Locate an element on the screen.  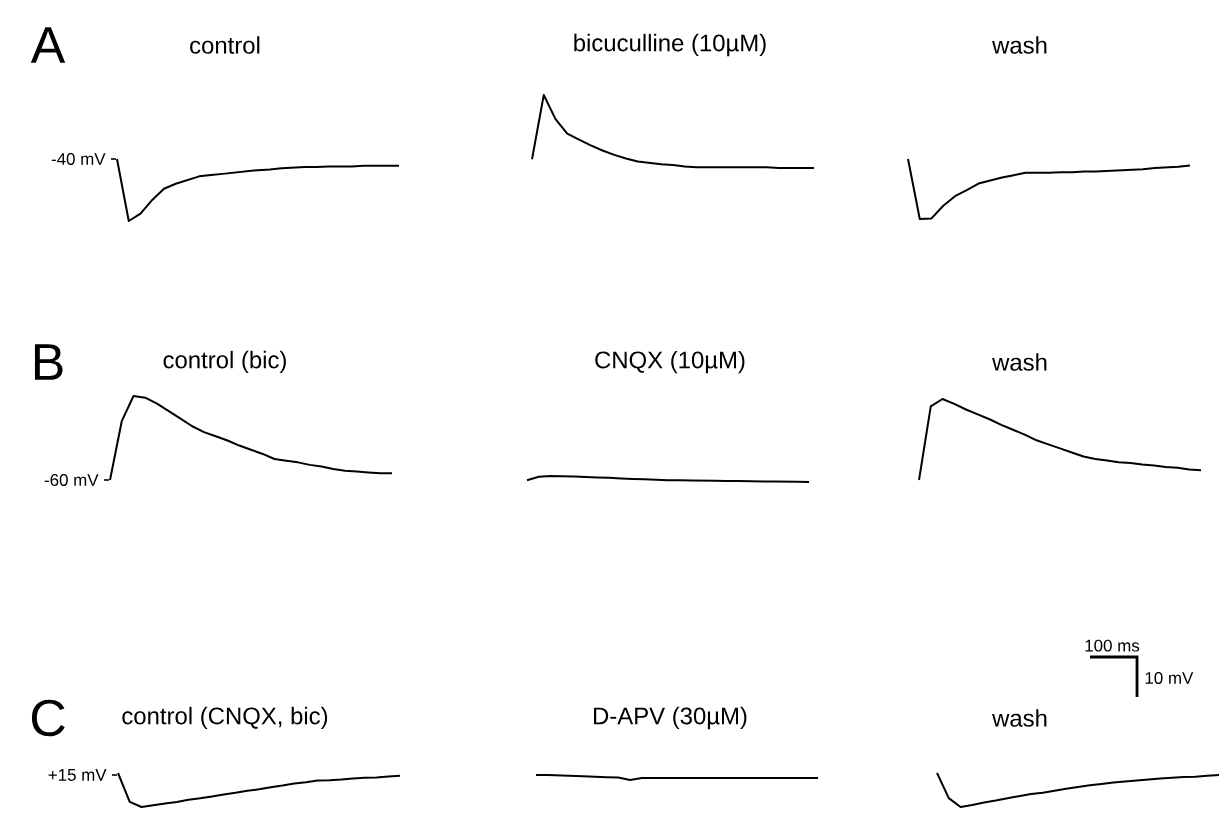
chart-title: control (bic) is located at coordinates (224, 362).